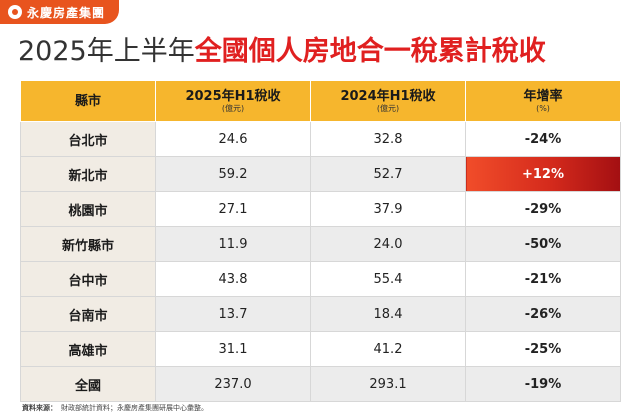  What do you see at coordinates (233, 279) in the screenshot?
I see `revenue-2025-cell: 43.8` at bounding box center [233, 279].